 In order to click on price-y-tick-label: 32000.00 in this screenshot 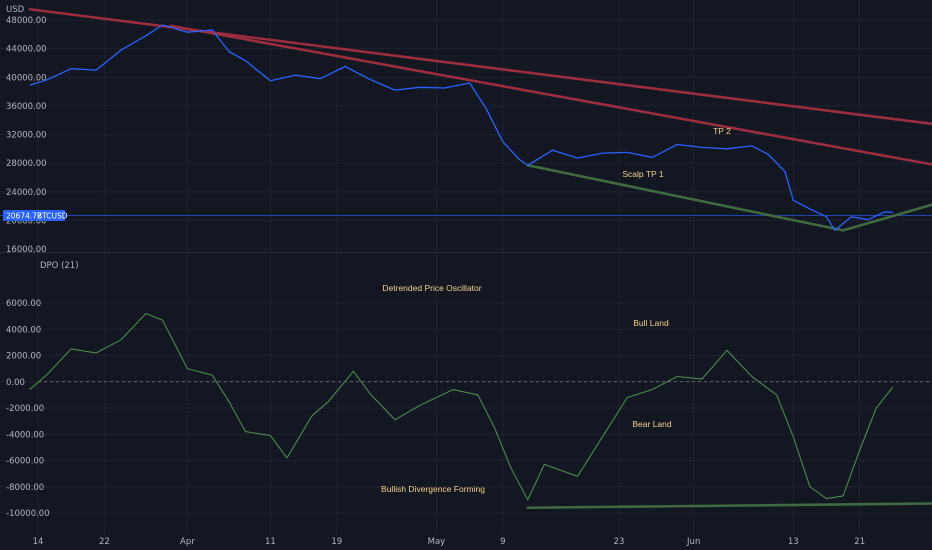, I will do `click(26, 136)`.